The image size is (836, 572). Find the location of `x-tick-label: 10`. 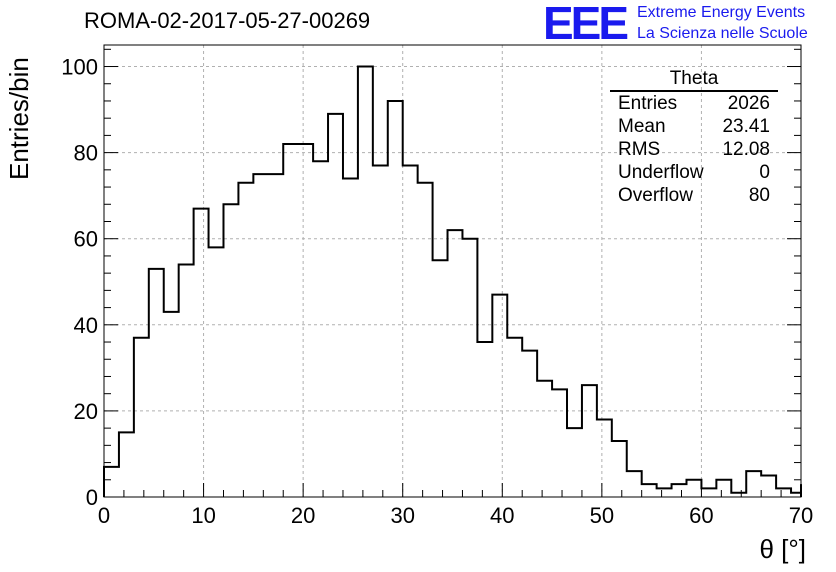

x-tick-label: 10 is located at coordinates (203, 515).